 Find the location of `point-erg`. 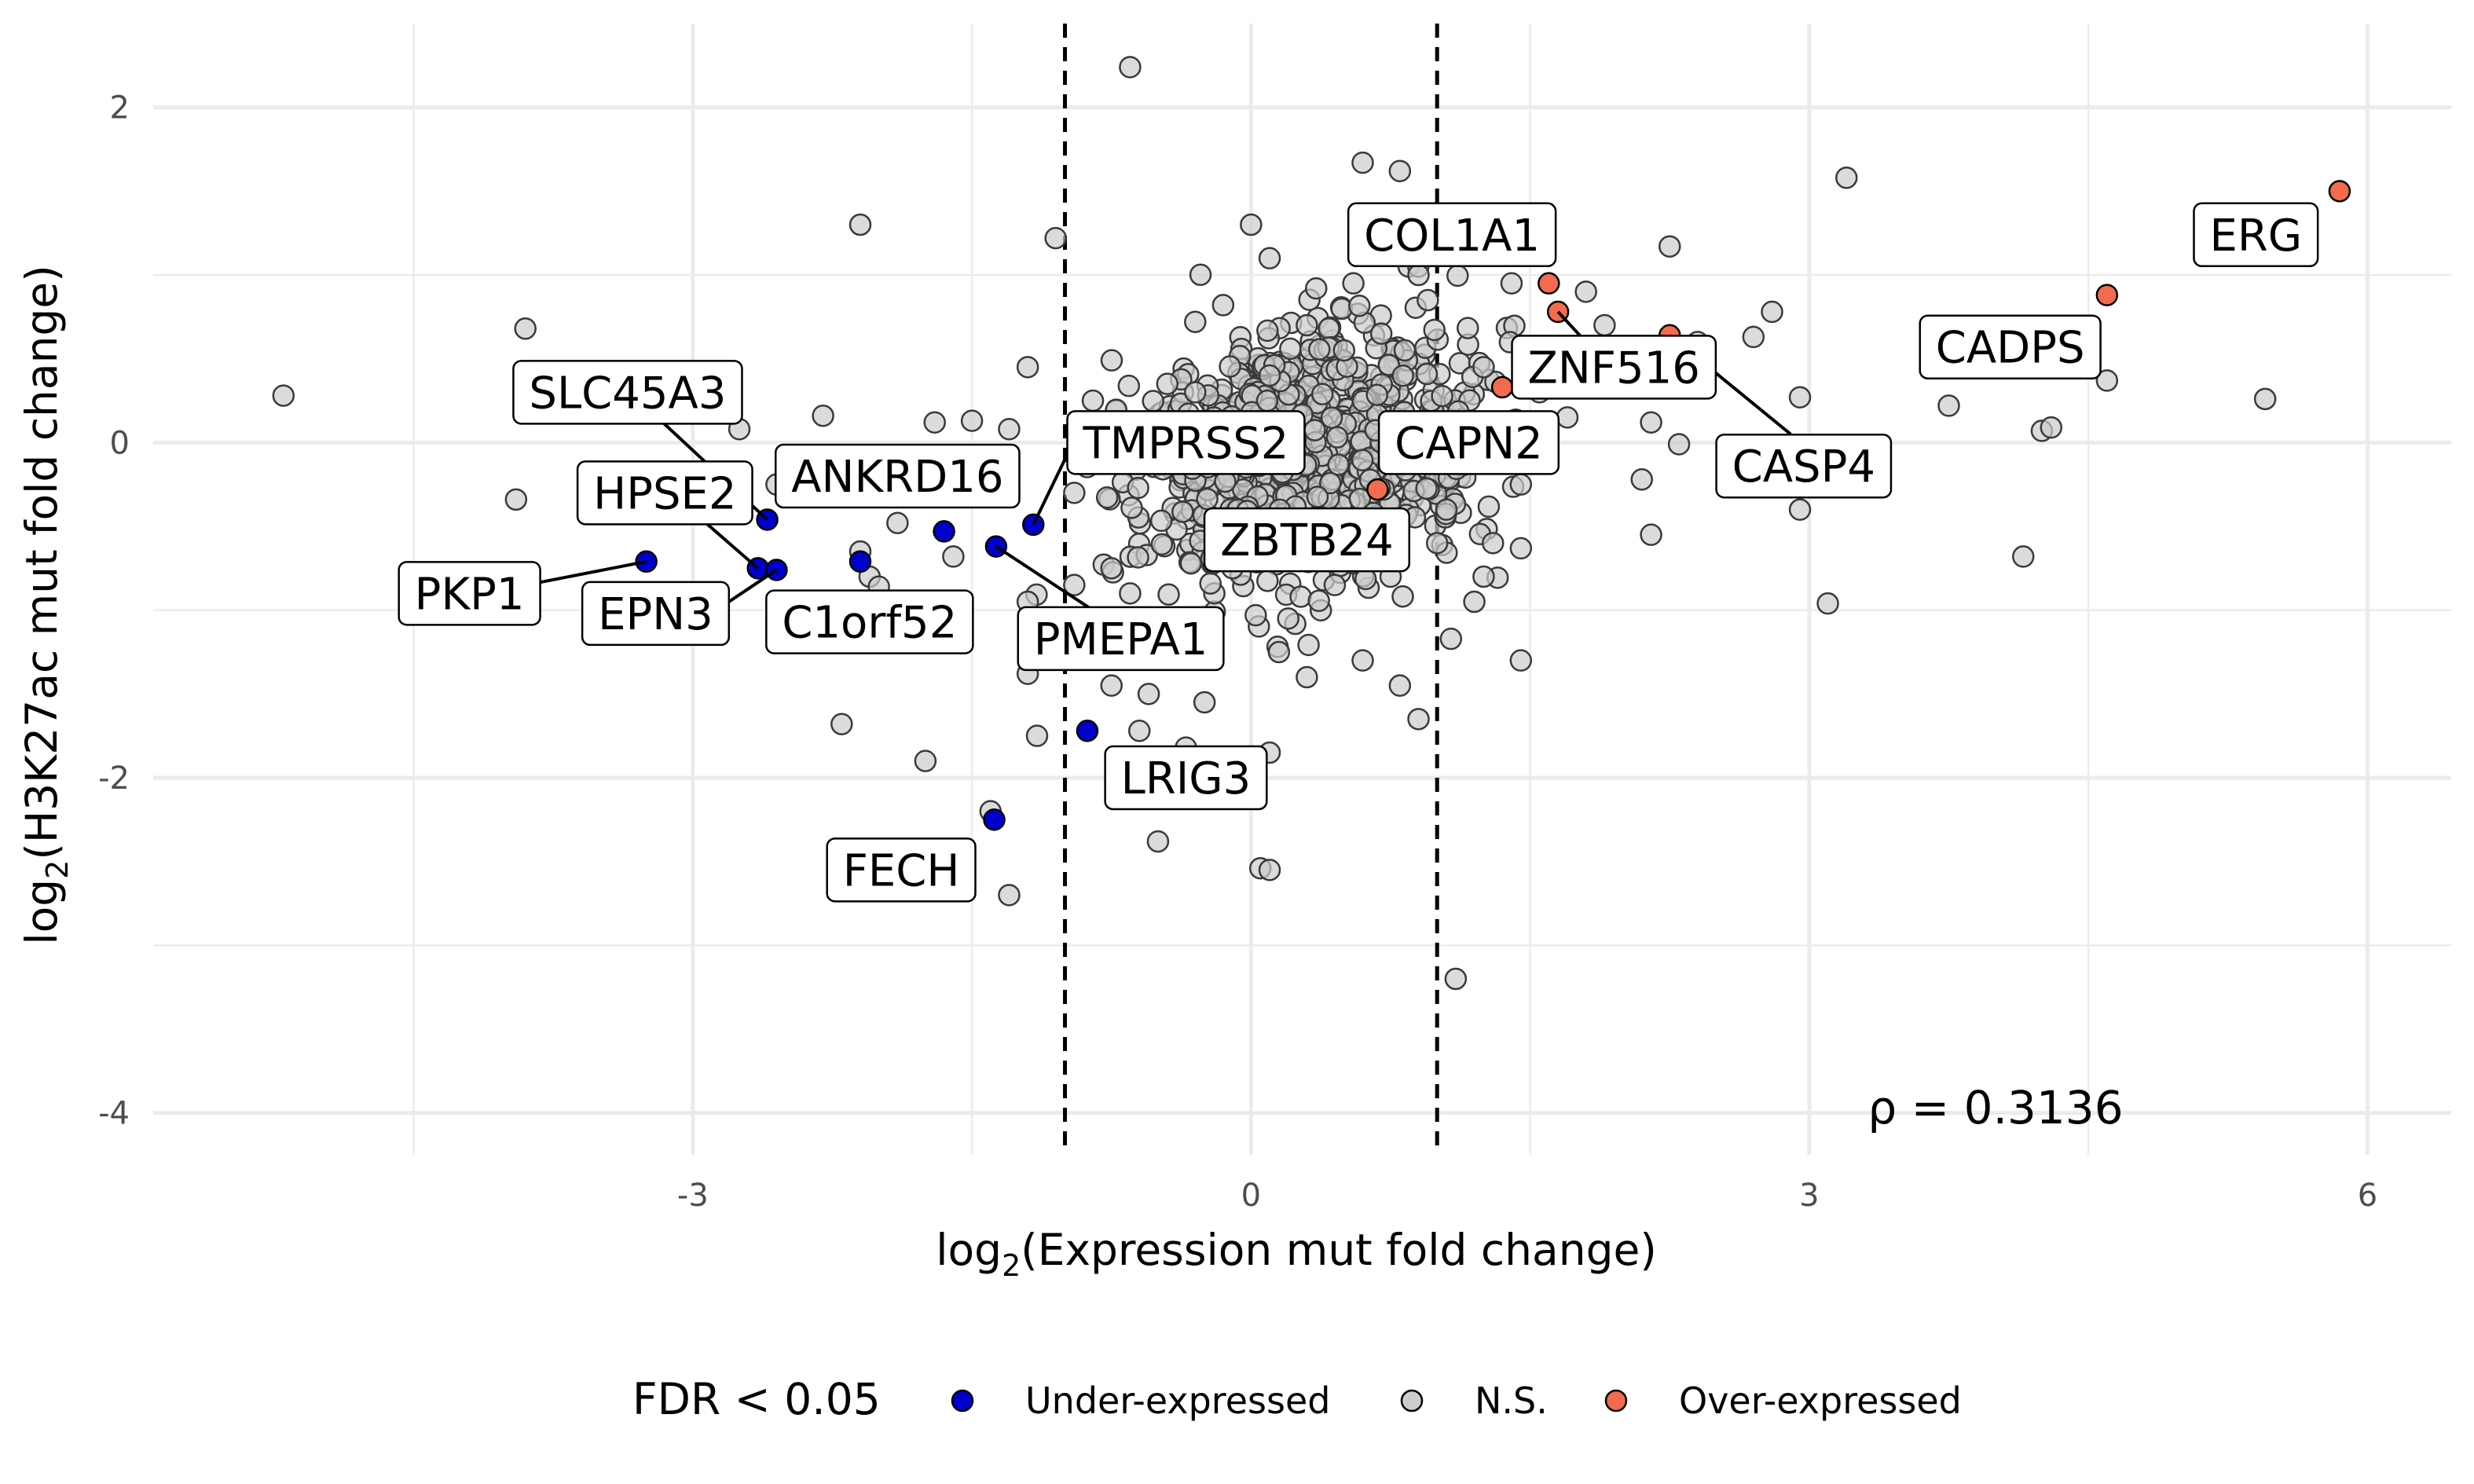

point-erg is located at coordinates (2339, 191).